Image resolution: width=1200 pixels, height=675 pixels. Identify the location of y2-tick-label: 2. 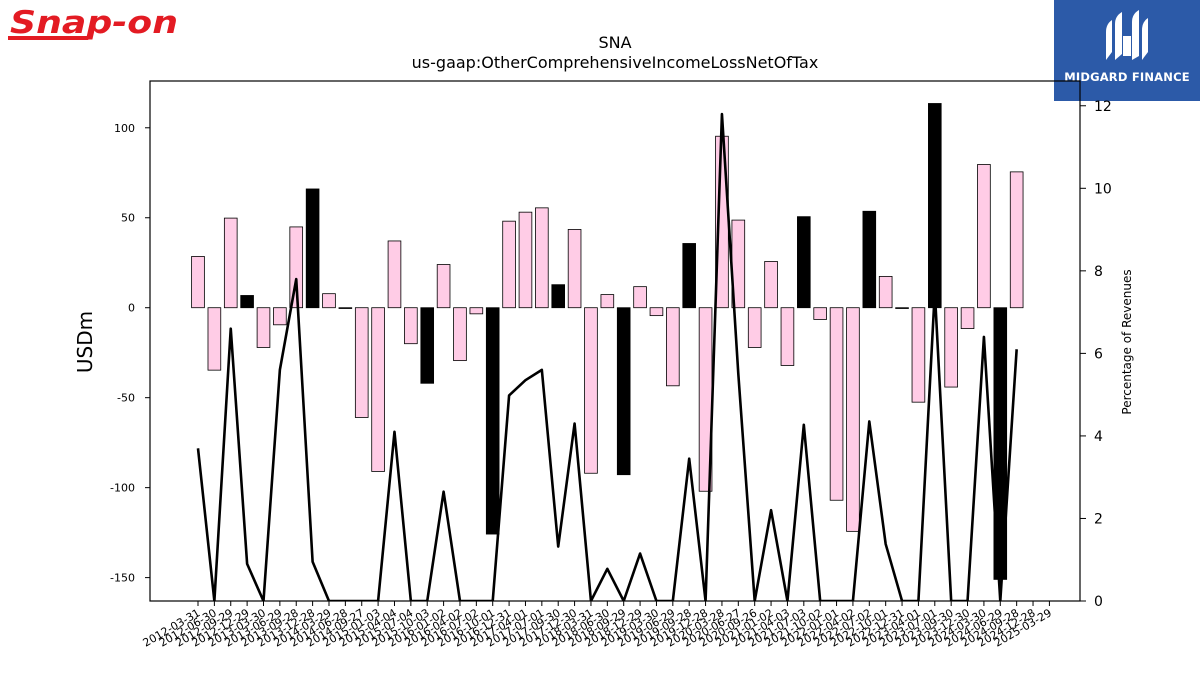
(1098, 519).